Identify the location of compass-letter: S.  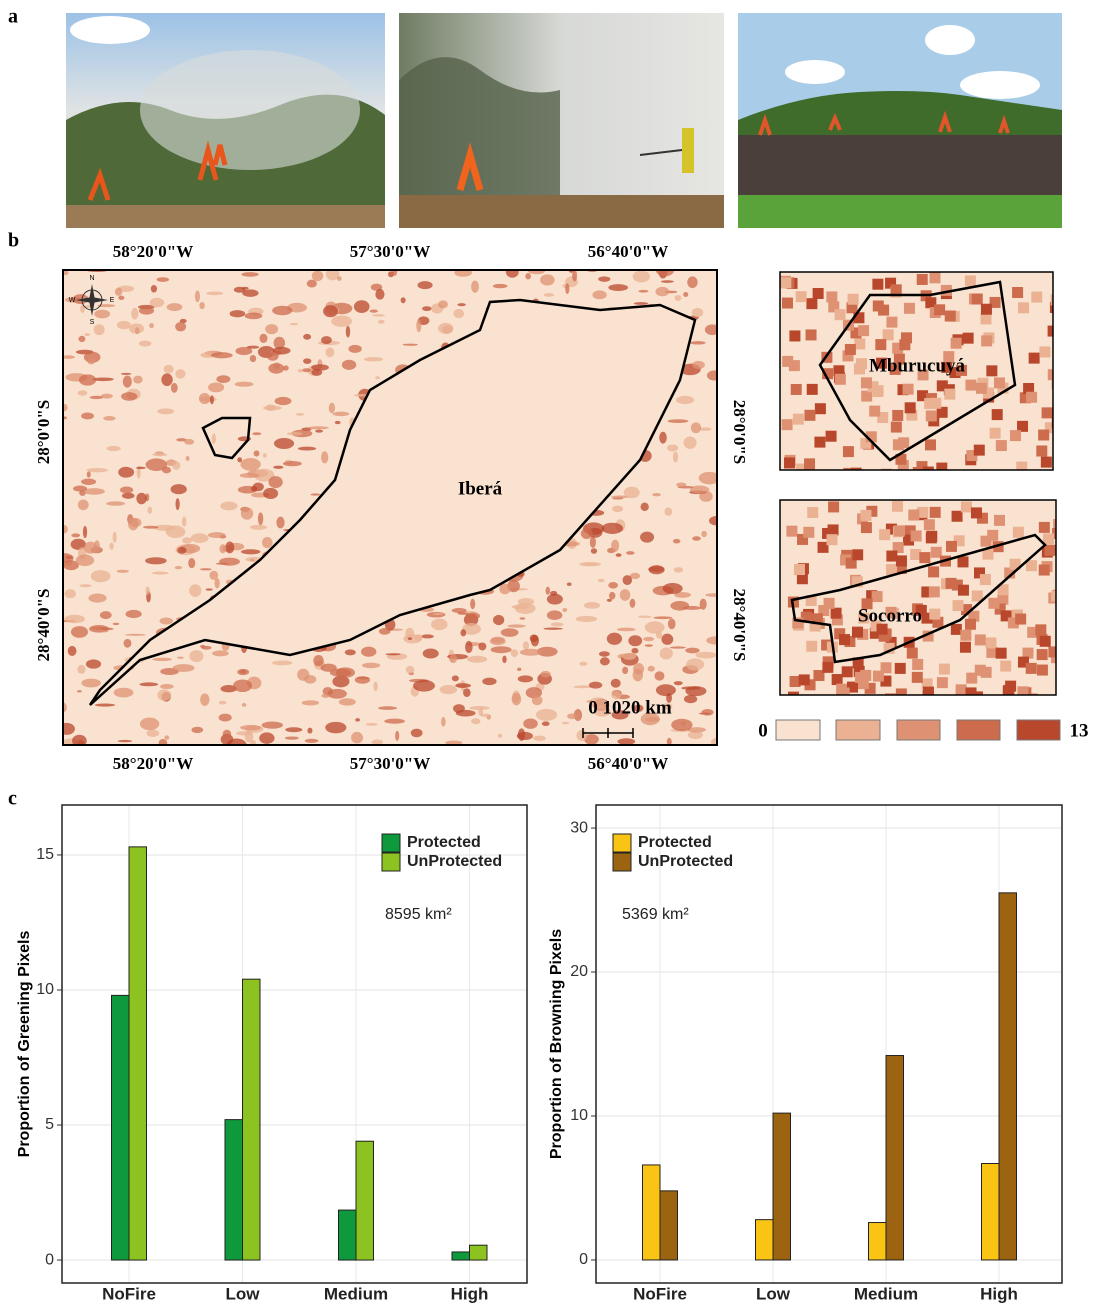
(92, 322).